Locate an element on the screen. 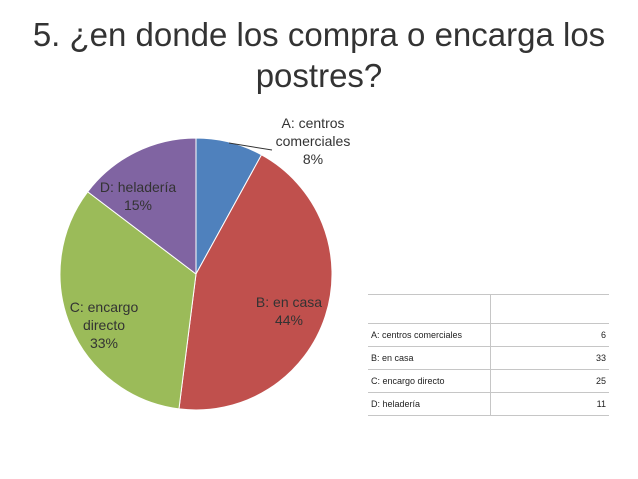 Image resolution: width=638 pixels, height=479 pixels. slice-label-line: C: encargo is located at coordinates (104, 307).